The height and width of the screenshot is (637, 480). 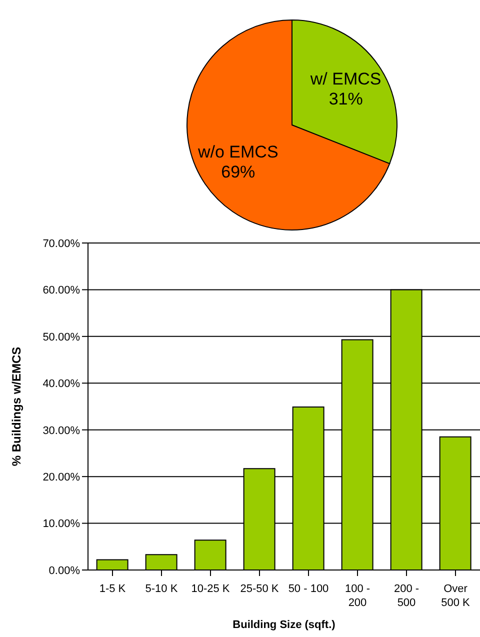 I want to click on x-tick-label: 10-25 K, so click(x=210, y=589).